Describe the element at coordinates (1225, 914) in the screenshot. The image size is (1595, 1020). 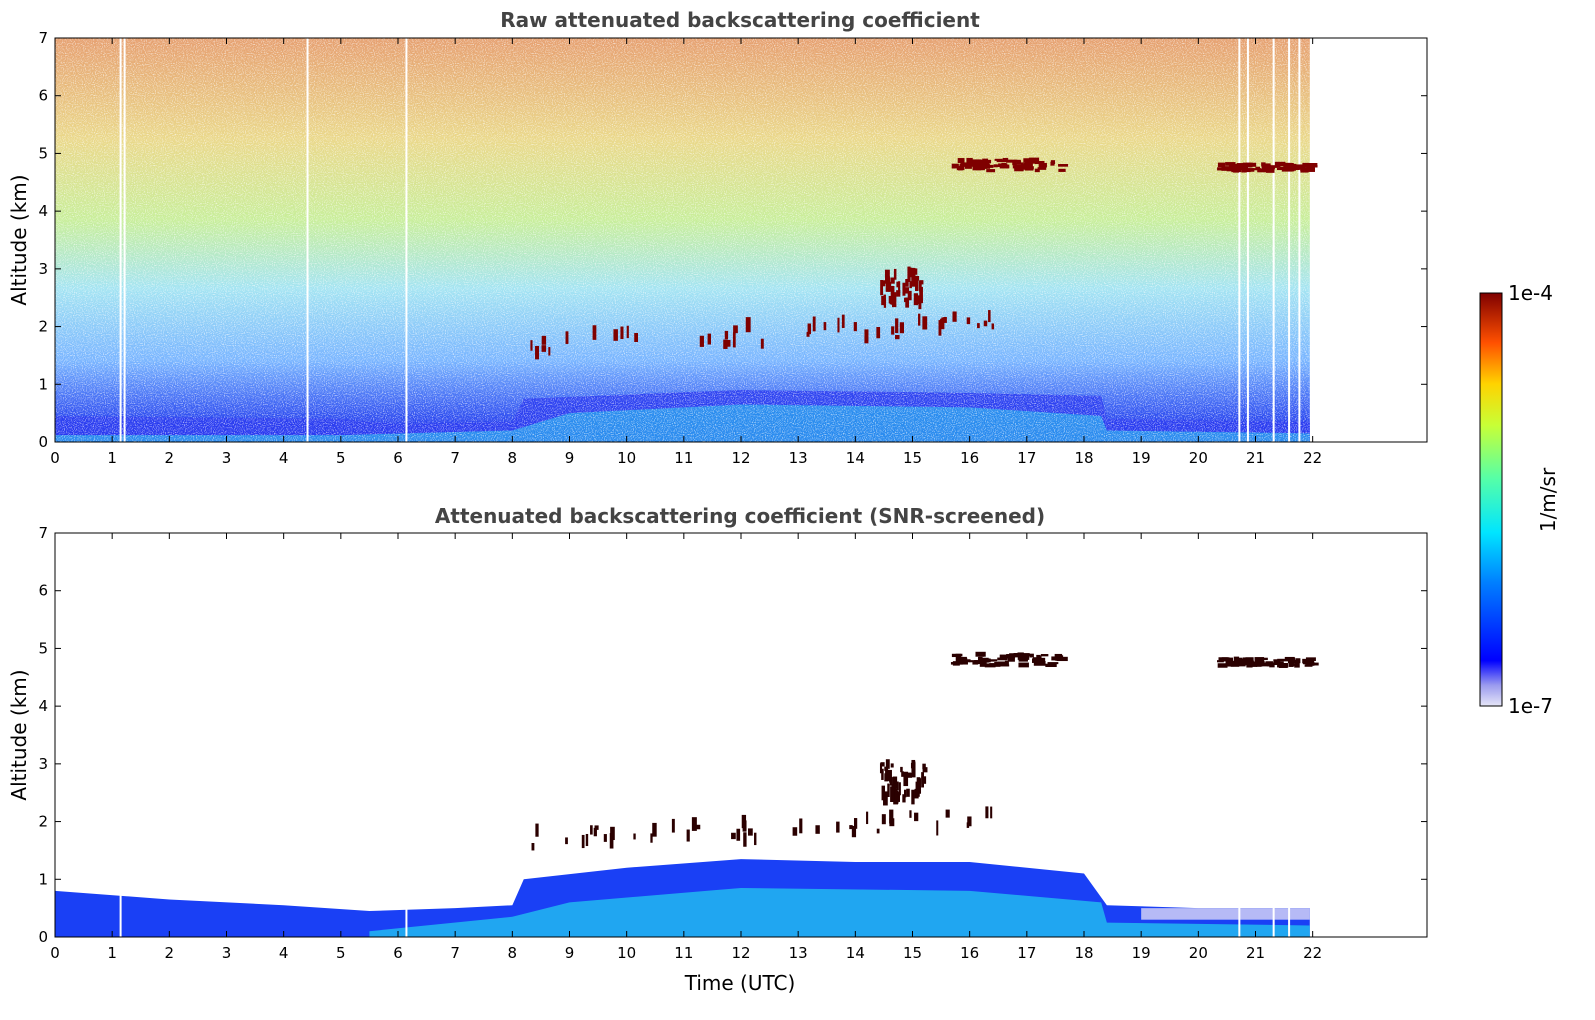
I see `screened-faint-layer` at that location.